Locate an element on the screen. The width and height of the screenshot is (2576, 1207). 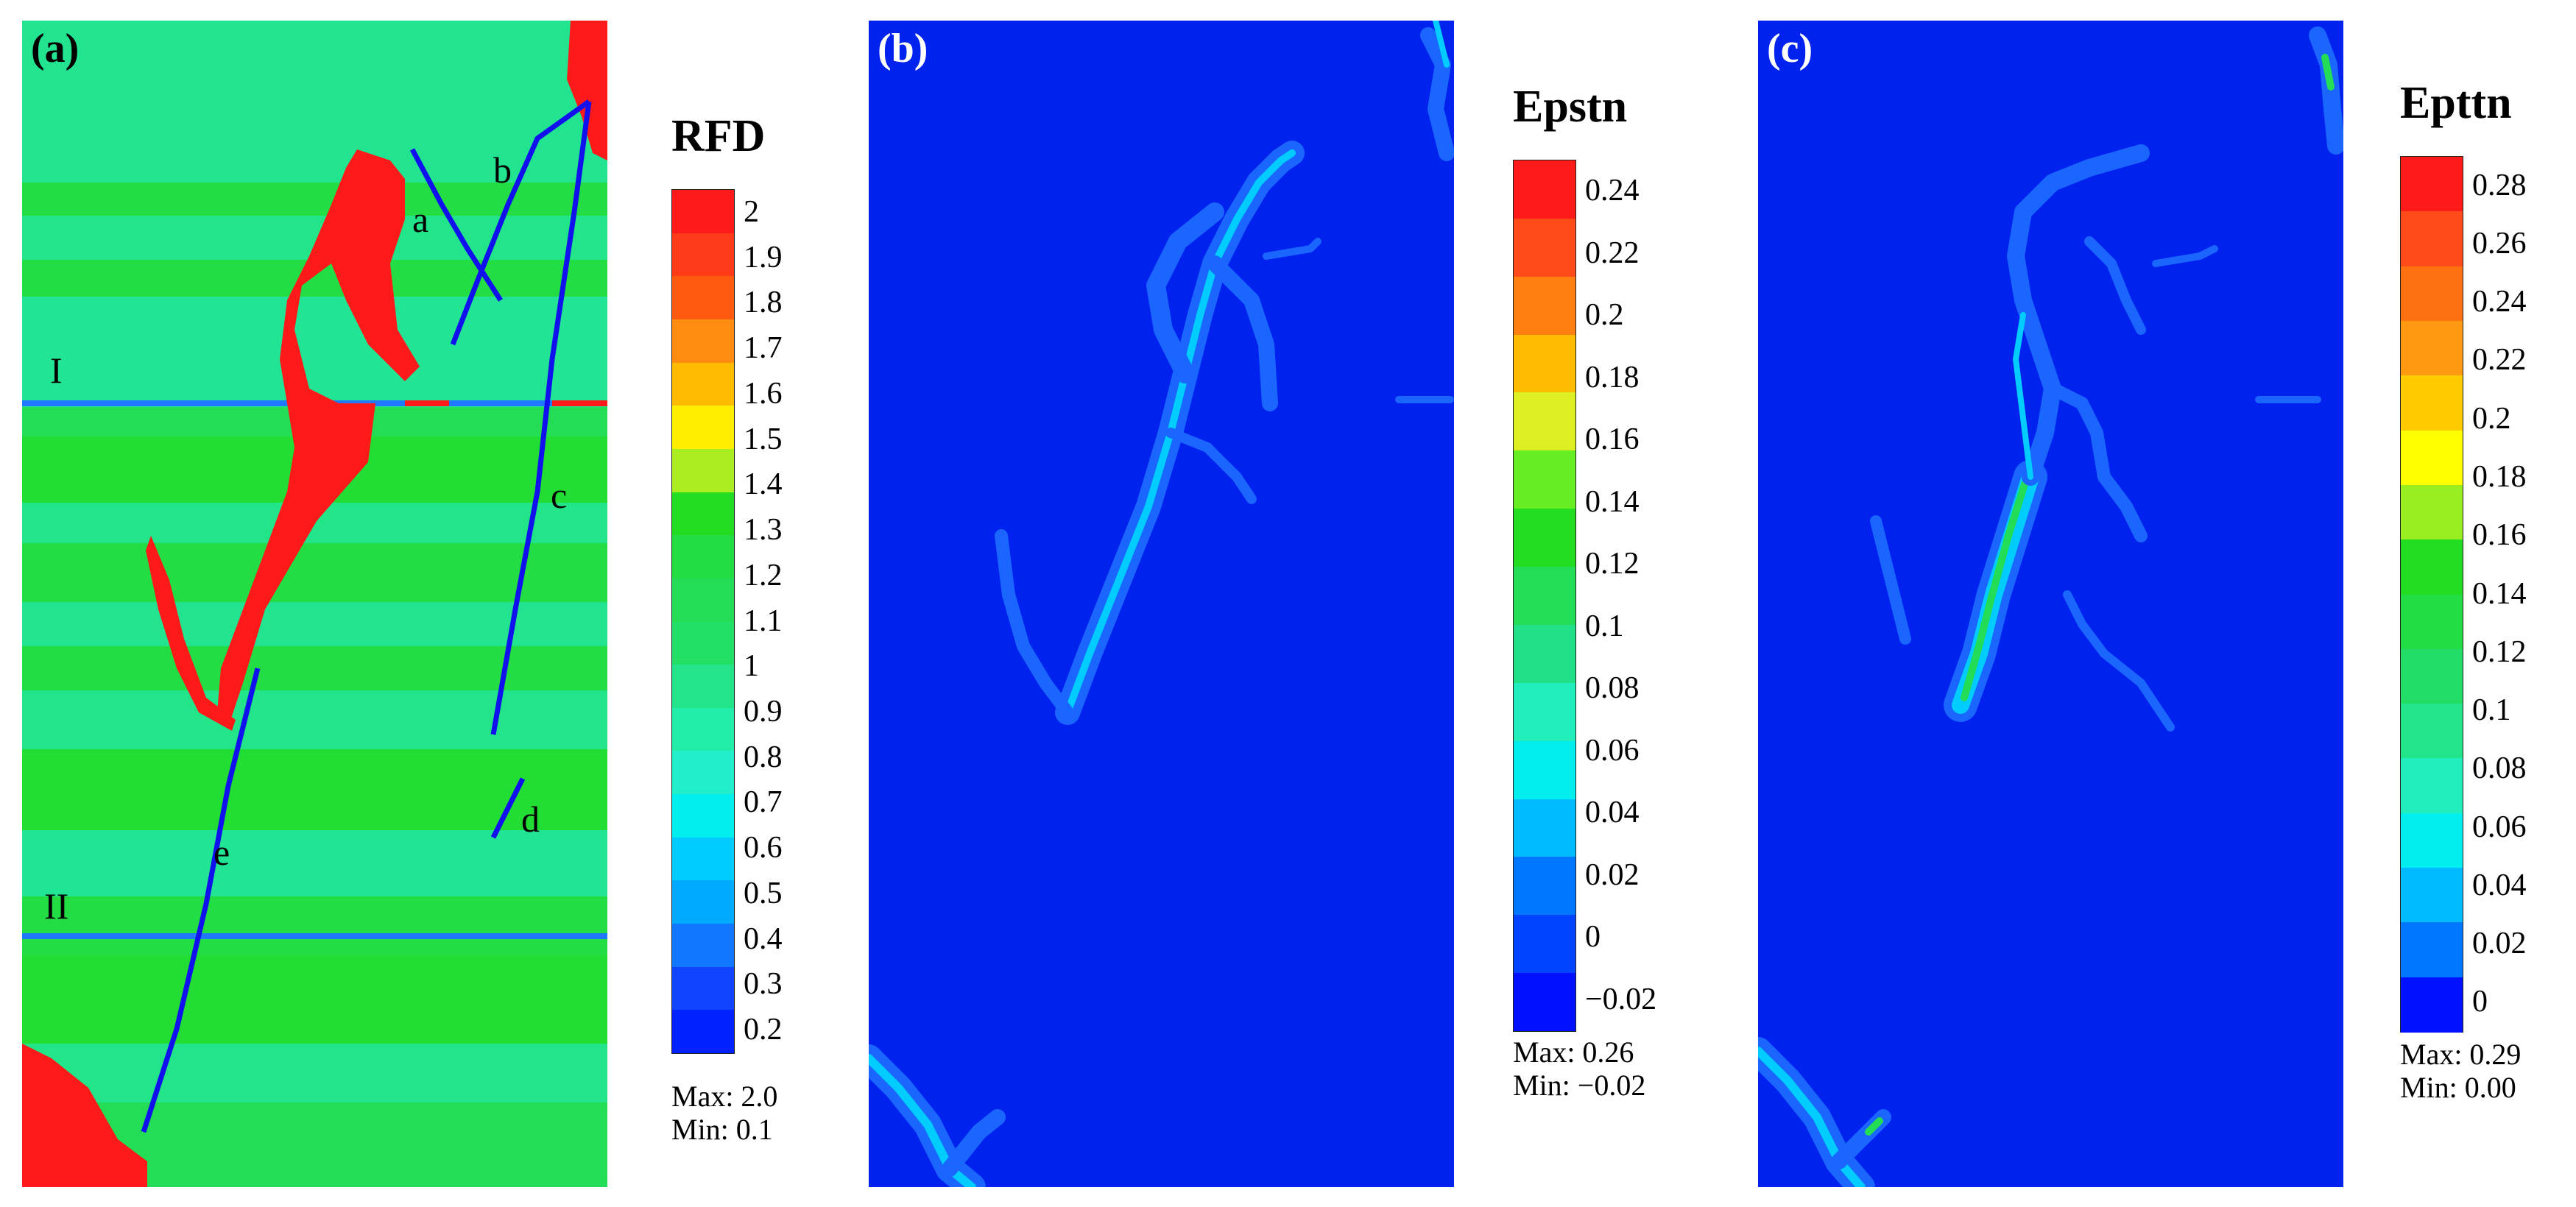
legend-tick-label: 1 is located at coordinates (751, 666).